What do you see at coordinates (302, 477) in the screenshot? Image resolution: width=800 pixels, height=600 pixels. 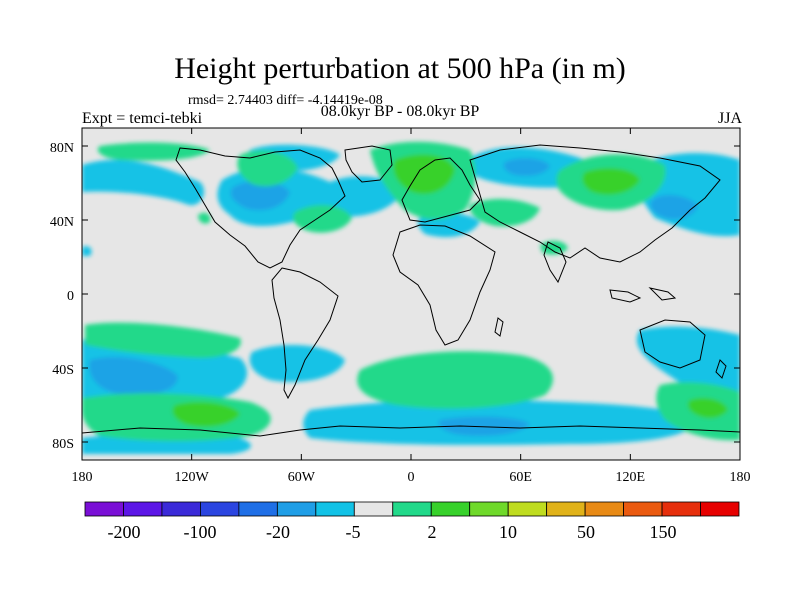 I see `lon-tick-label: 60W` at bounding box center [302, 477].